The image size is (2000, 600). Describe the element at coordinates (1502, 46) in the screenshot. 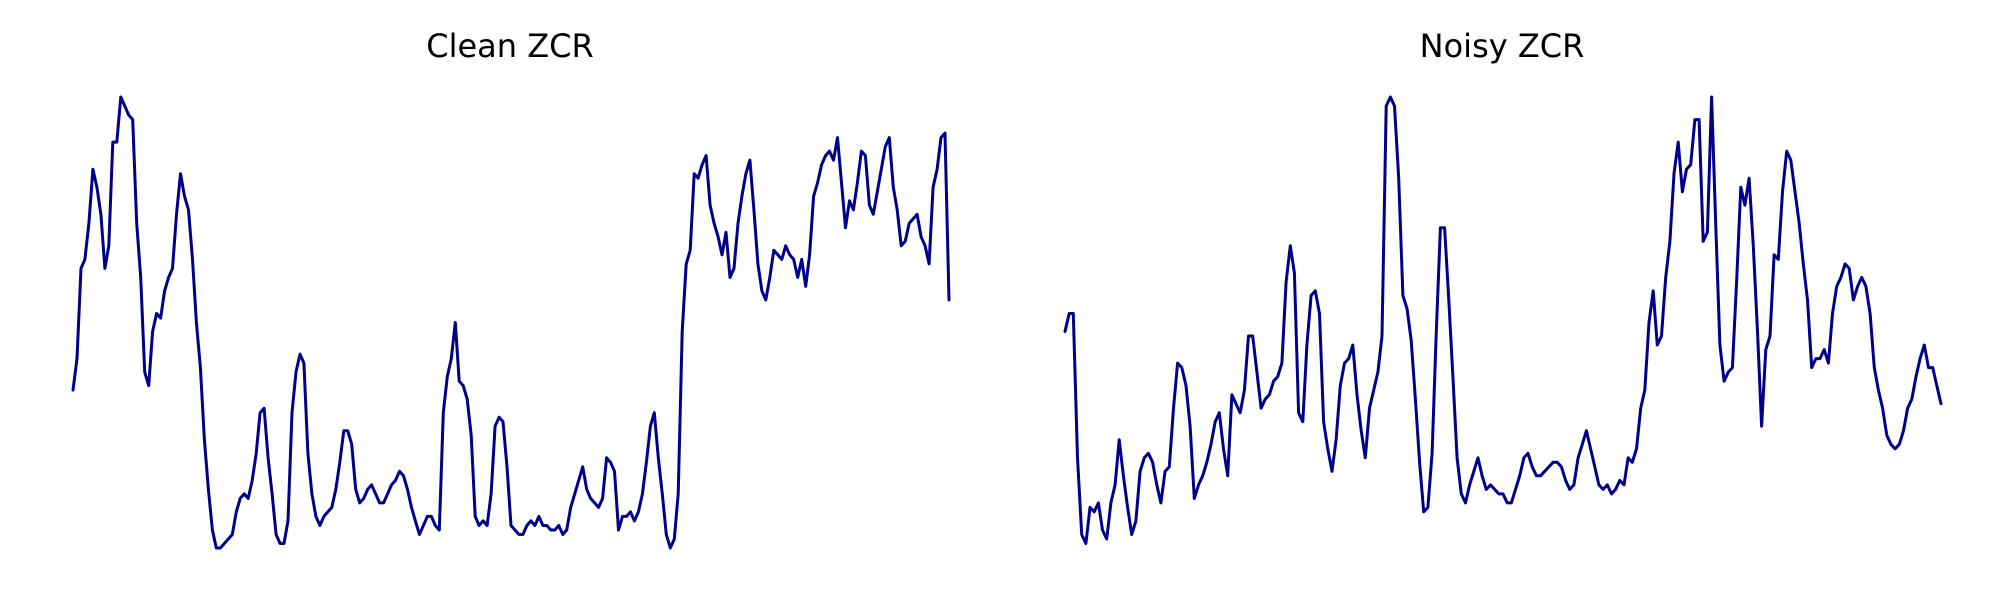

I see `chart-title: Noisy ZCR` at that location.